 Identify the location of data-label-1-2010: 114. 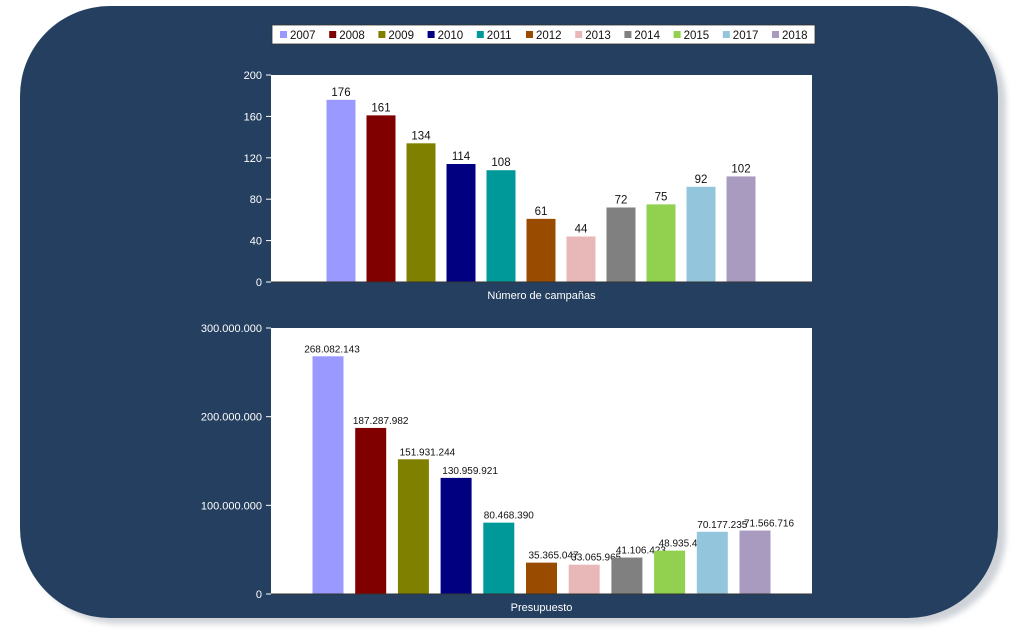
(461, 157).